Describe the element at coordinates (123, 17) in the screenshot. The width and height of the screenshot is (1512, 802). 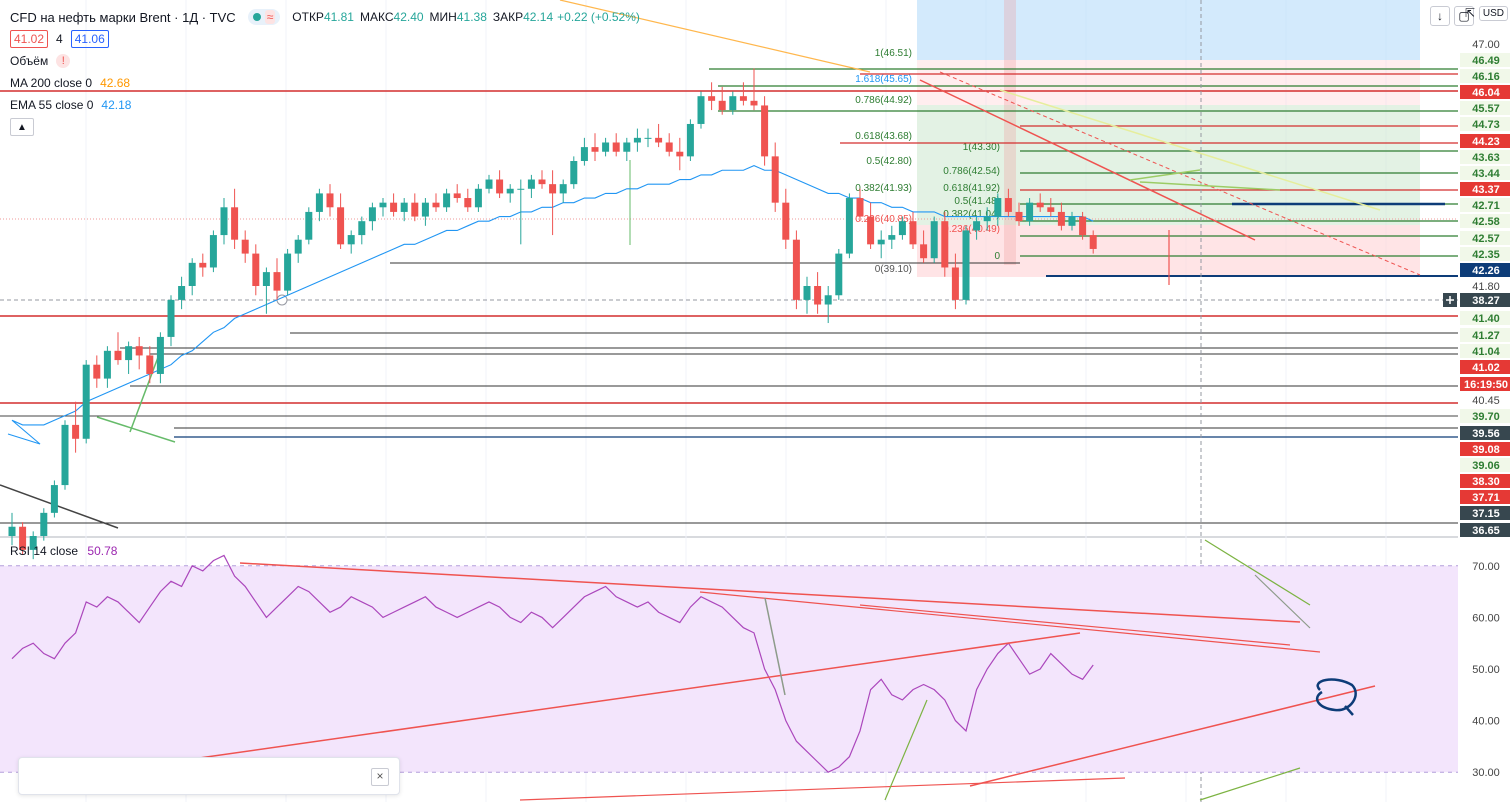
I see `symbol-title: CFD на нефть марки Brent · 1Д · TVC` at that location.